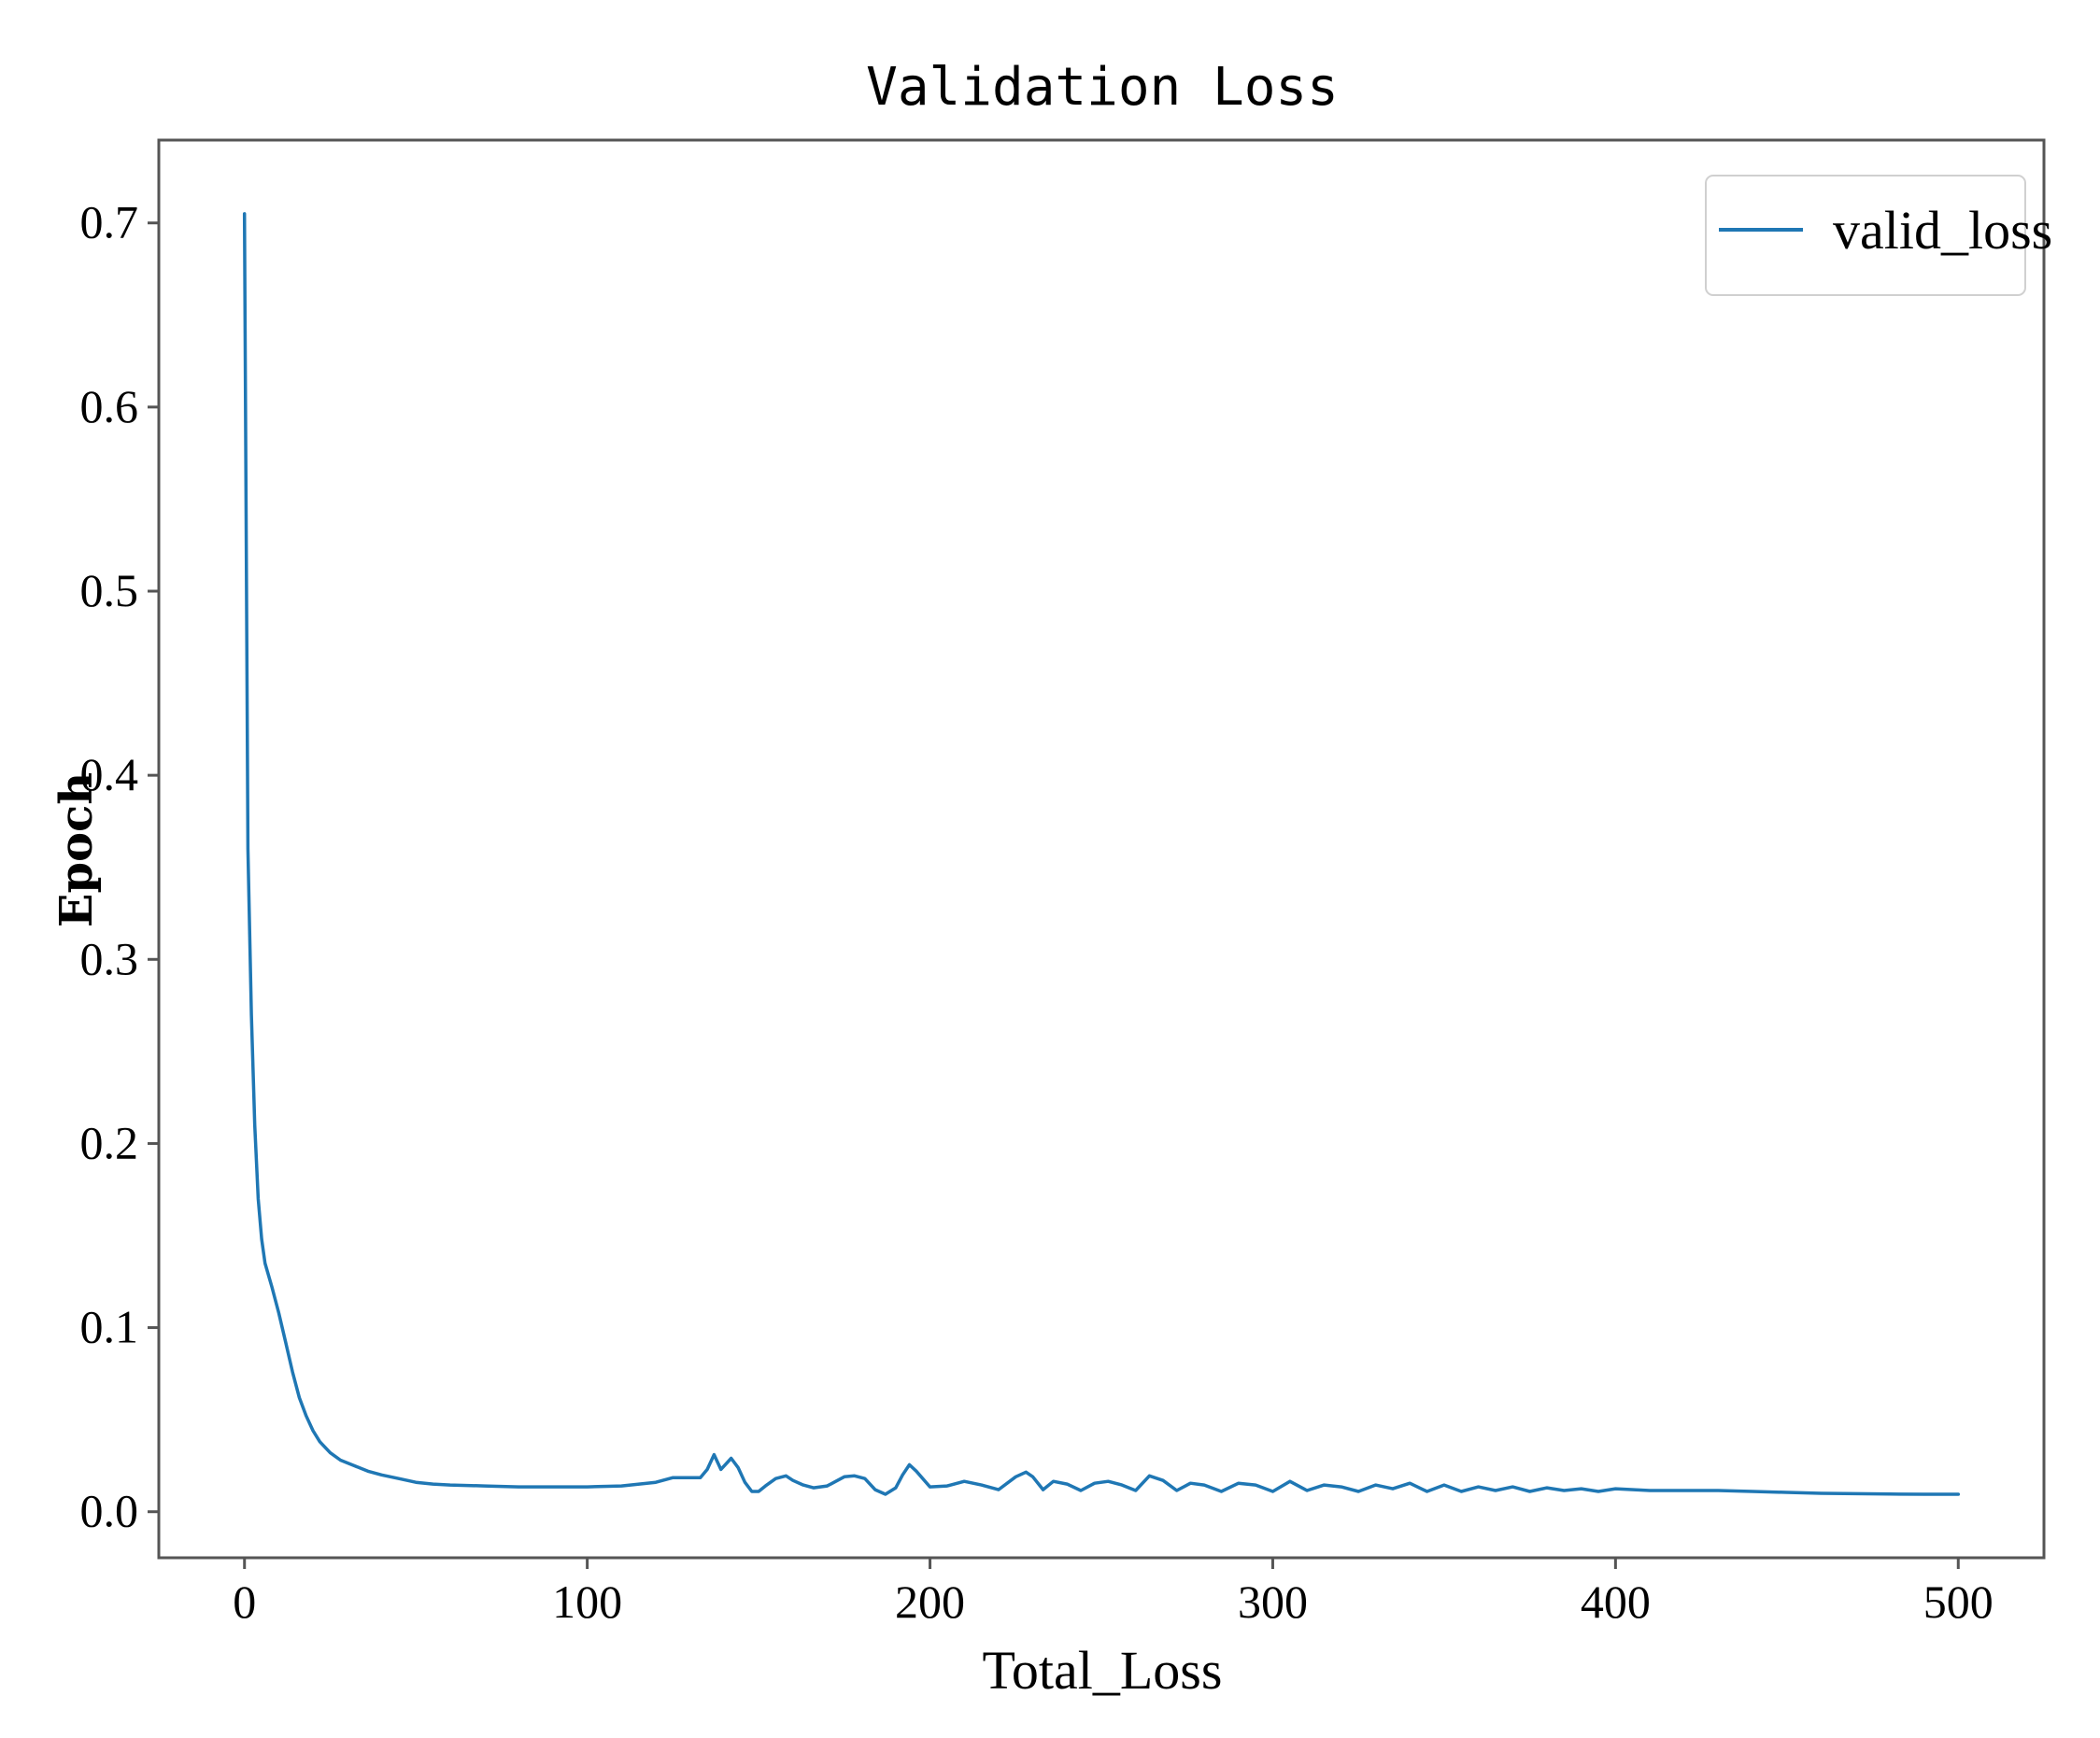 This screenshot has height=1738, width=2100. I want to click on y-tick-label: 0.5, so click(110, 590).